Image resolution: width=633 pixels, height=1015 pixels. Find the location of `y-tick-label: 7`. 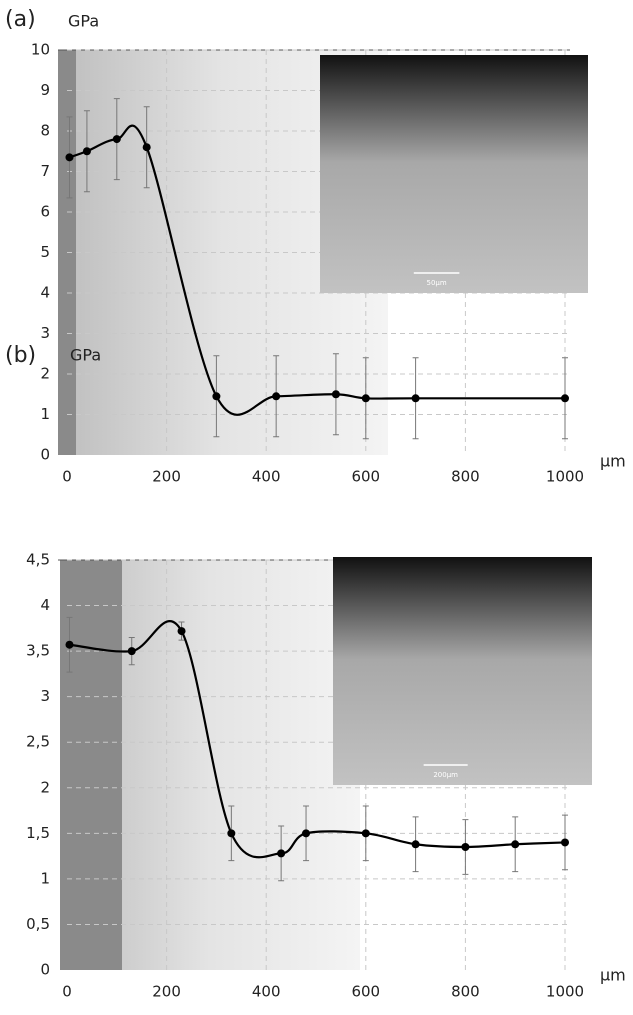

y-tick-label: 7 is located at coordinates (45, 171).